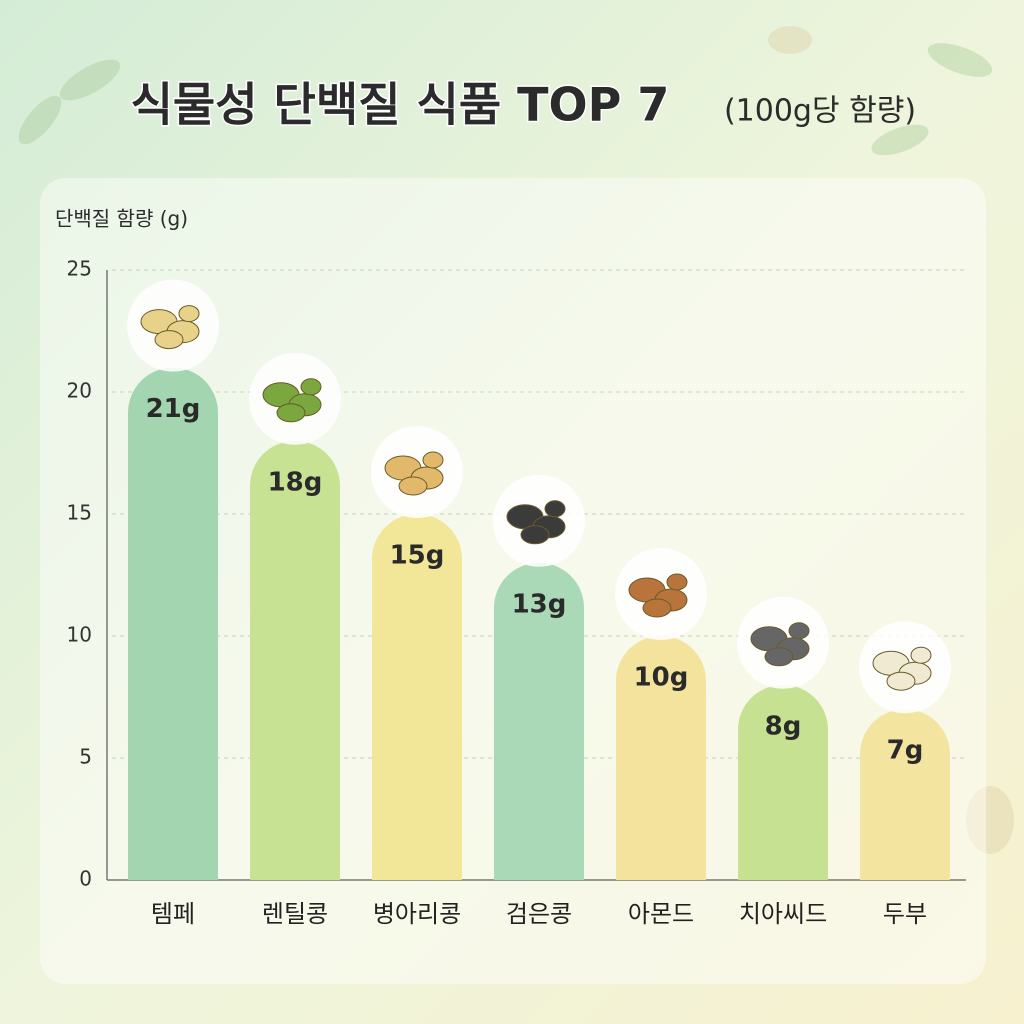 The image size is (1024, 1024). I want to click on y-axis-label: 단백질 함량 (g), so click(121, 219).